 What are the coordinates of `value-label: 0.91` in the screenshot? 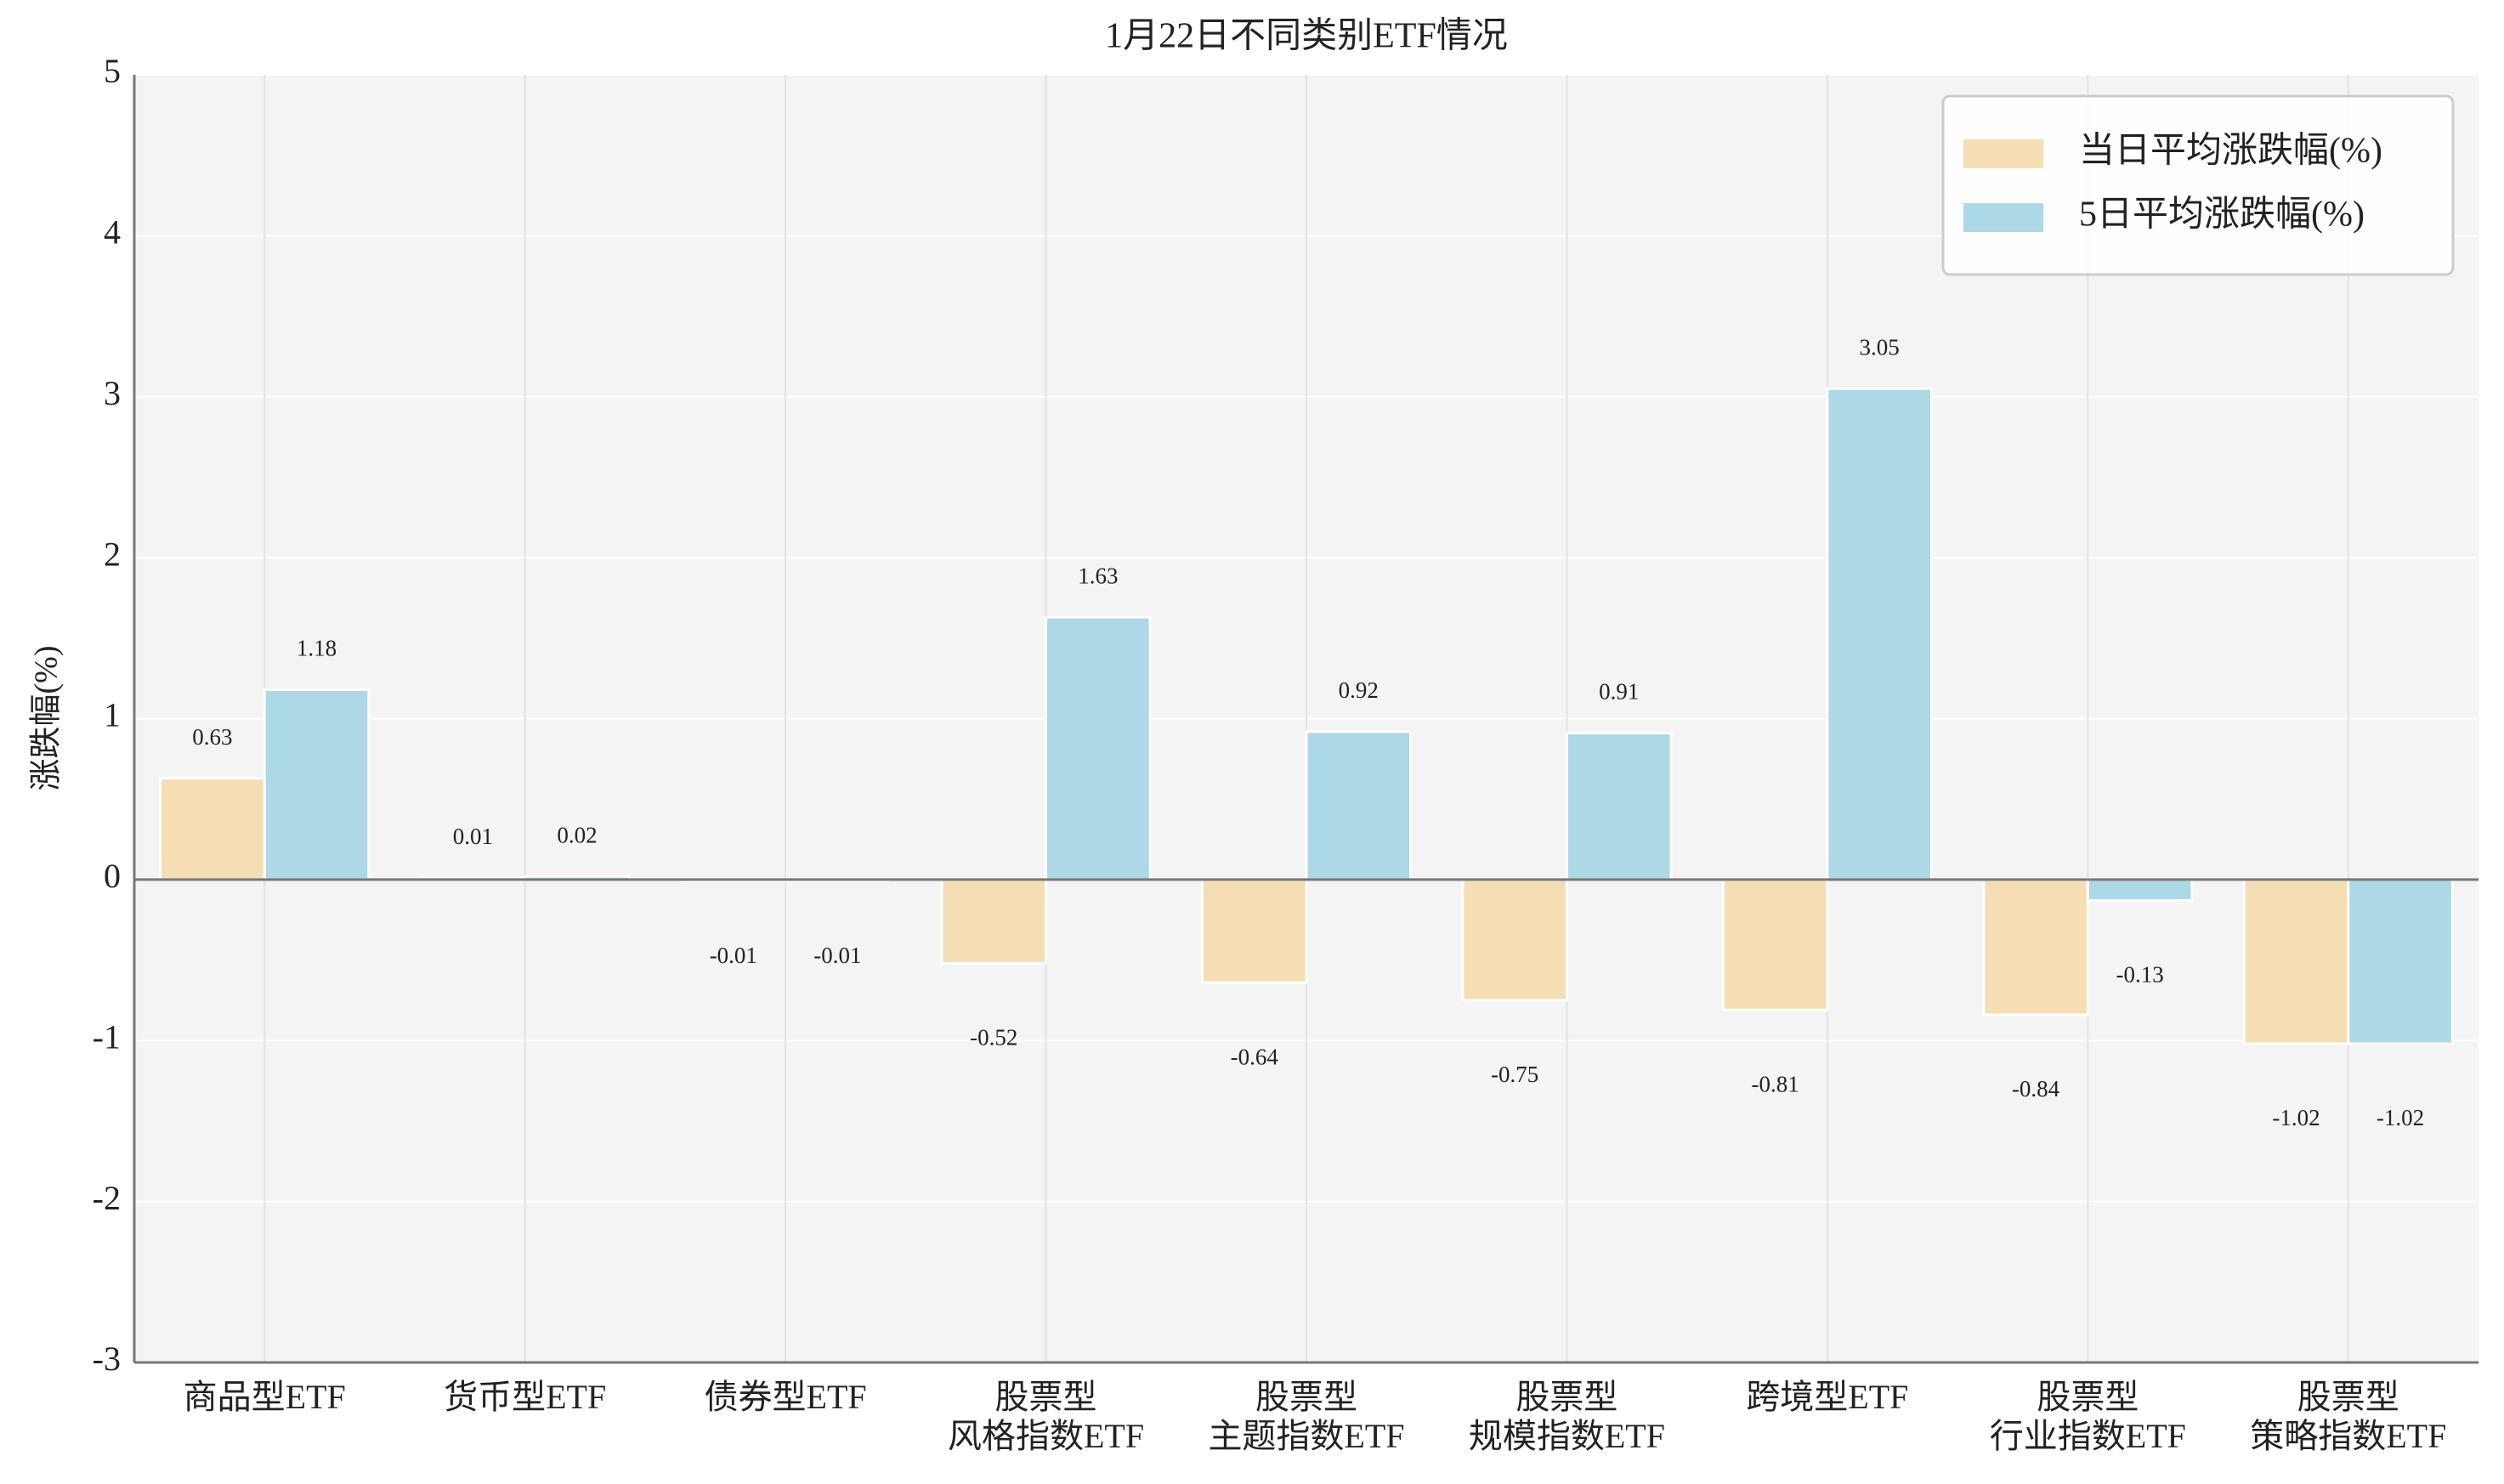 It's located at (1619, 692).